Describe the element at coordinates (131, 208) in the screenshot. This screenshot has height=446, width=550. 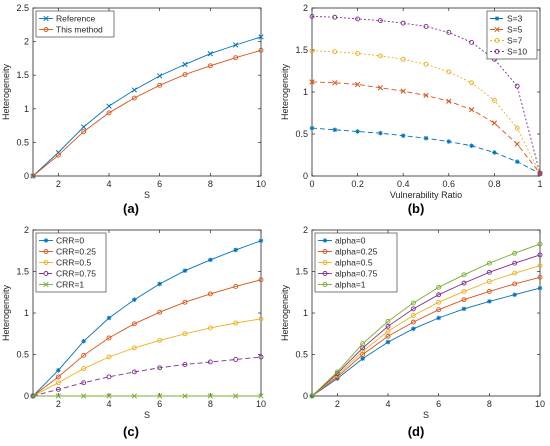
I see `panel-label: (a)` at that location.